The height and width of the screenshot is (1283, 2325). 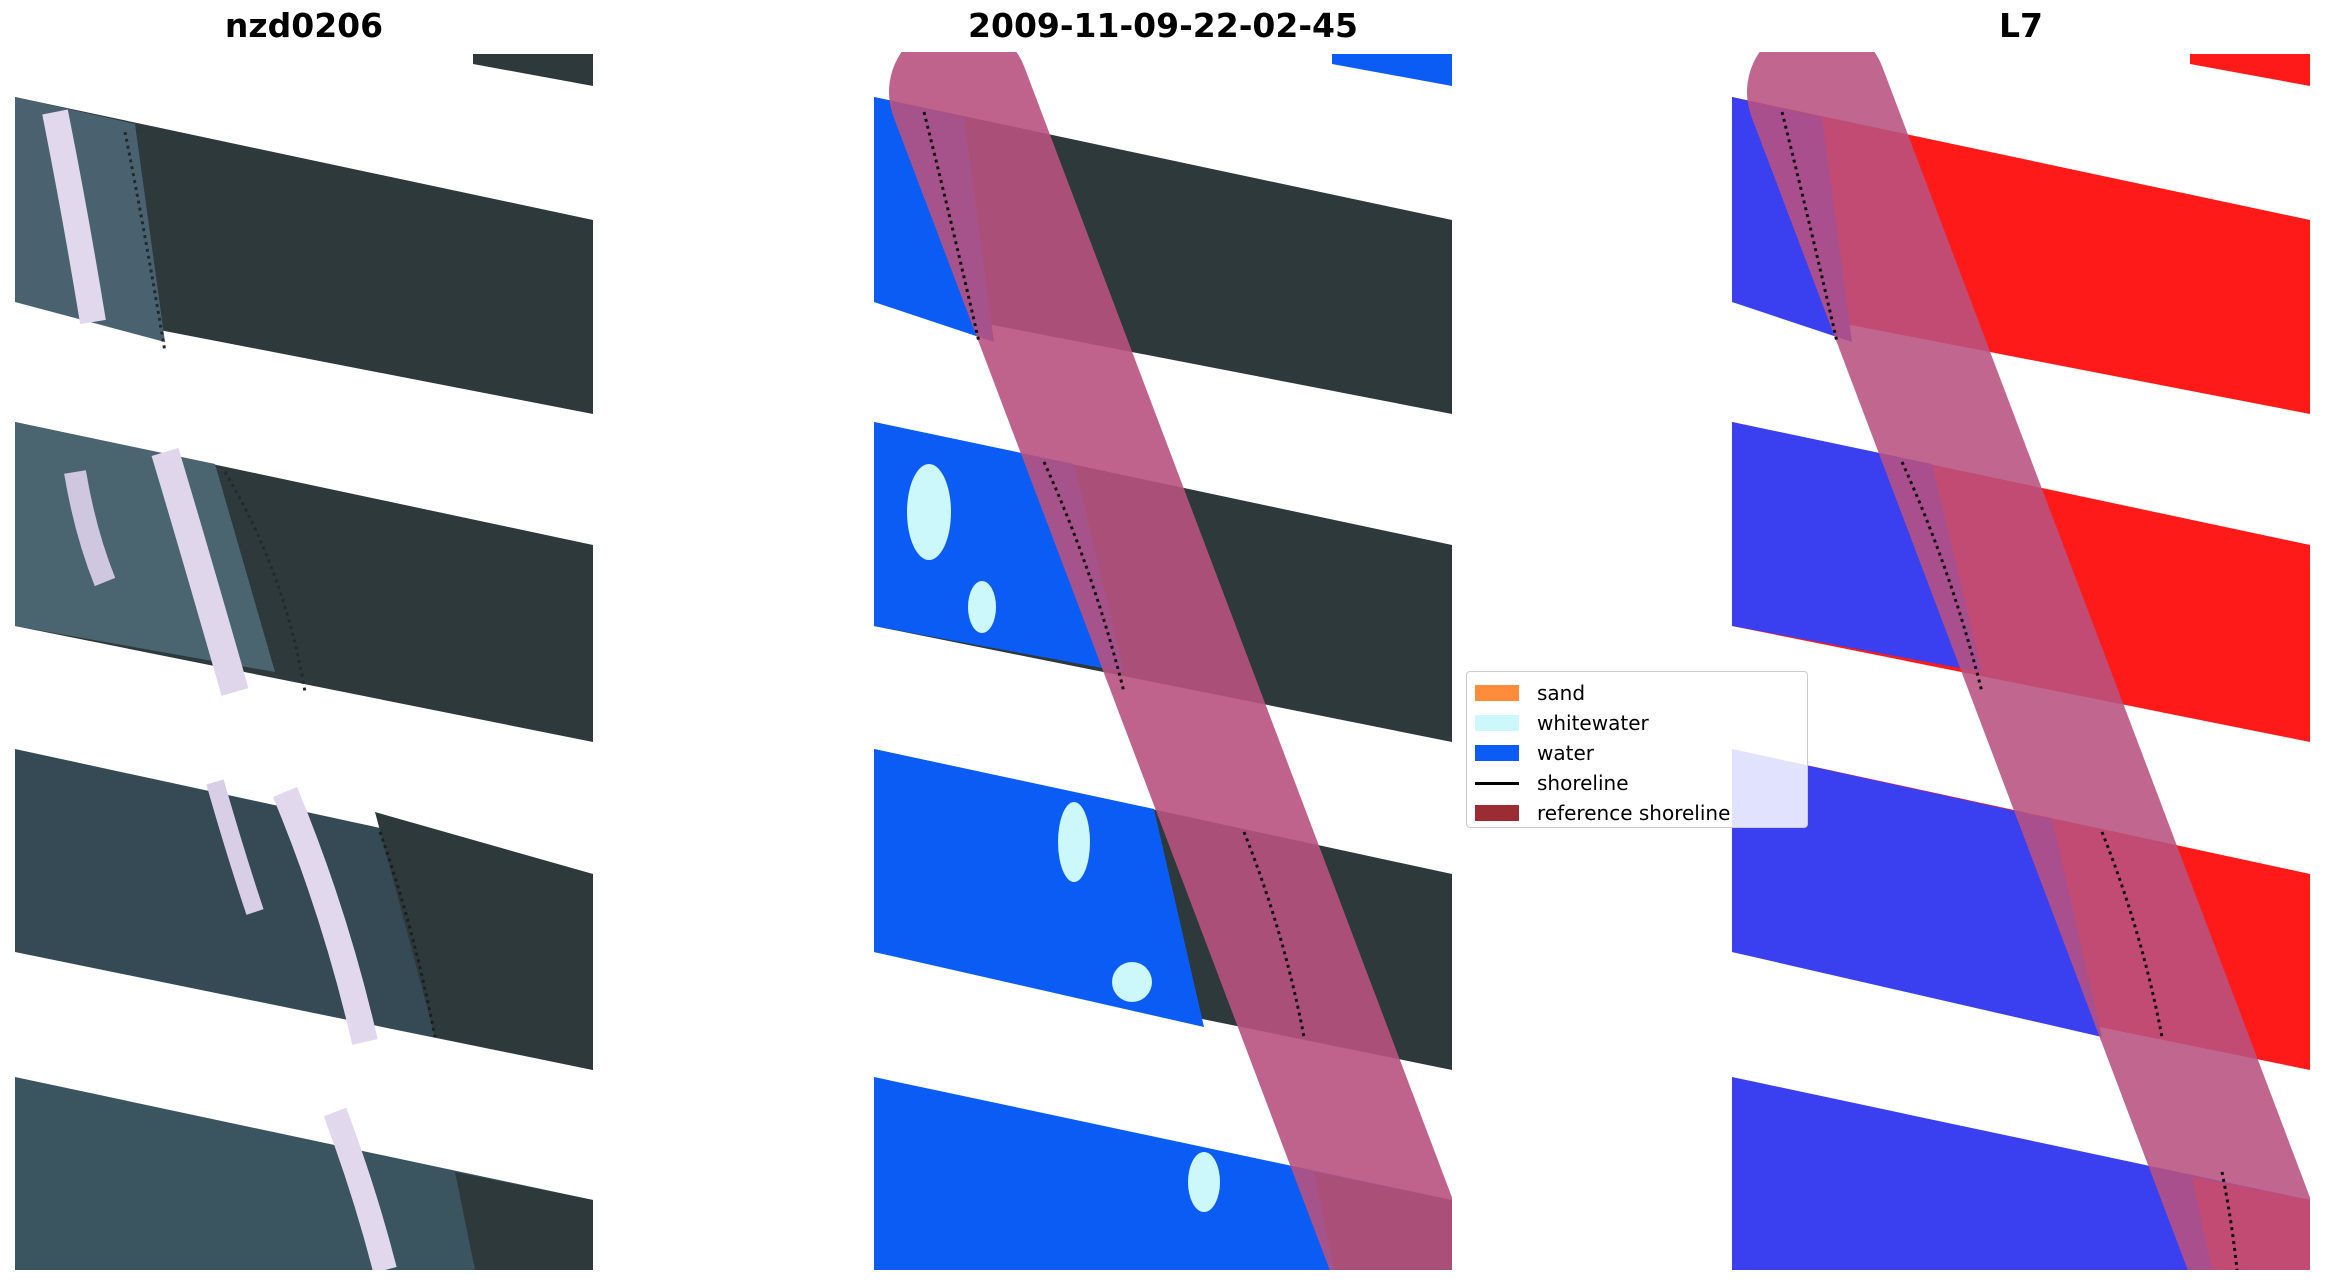 I want to click on panel-title-index: L7, so click(x=2021, y=25).